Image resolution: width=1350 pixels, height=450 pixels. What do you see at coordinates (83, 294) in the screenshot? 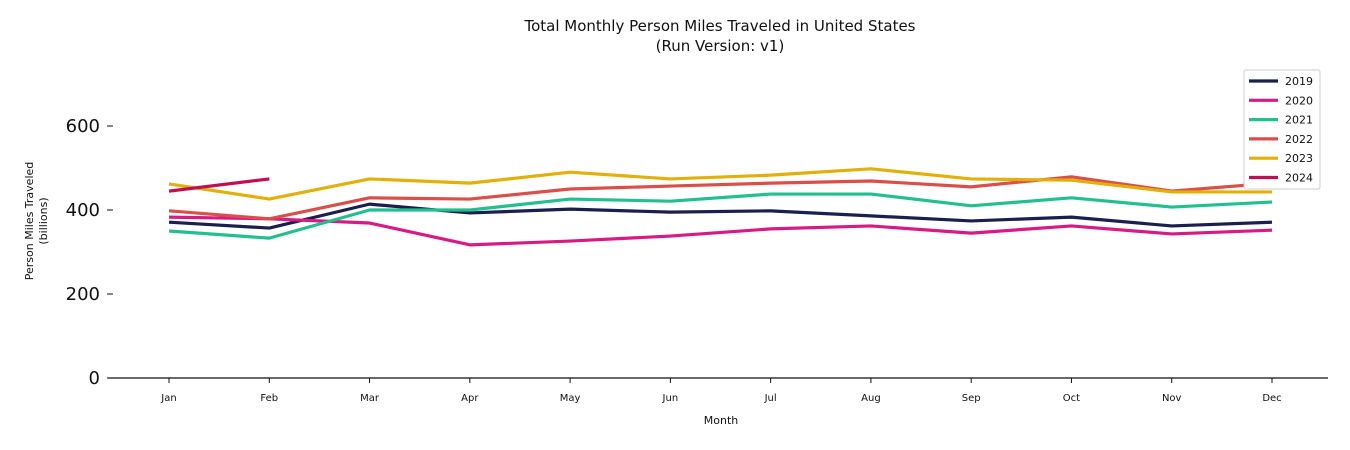
I see `y-tick-label: 200` at bounding box center [83, 294].